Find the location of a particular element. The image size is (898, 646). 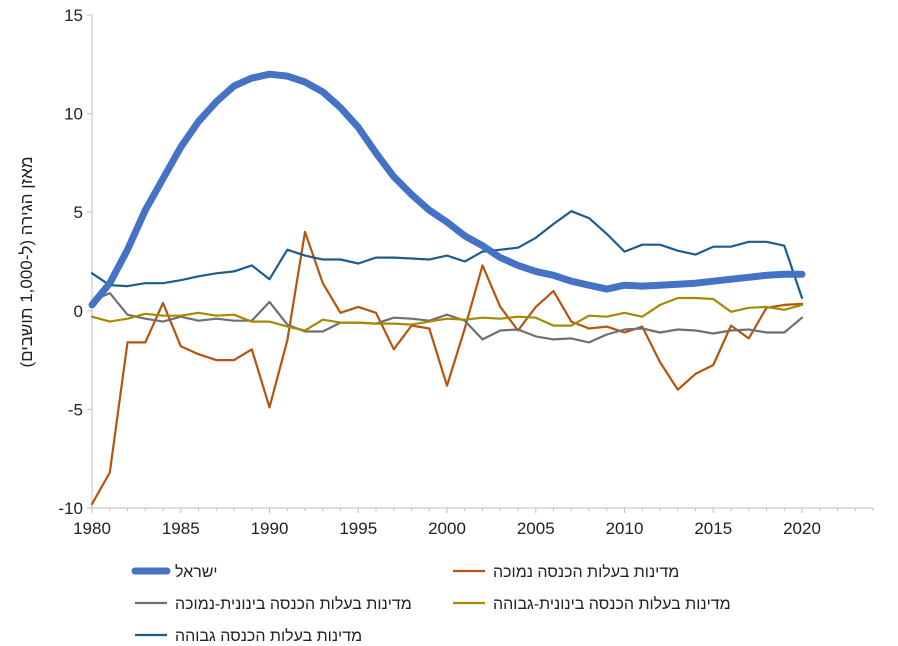

x-tick-label: 2000 is located at coordinates (447, 528).